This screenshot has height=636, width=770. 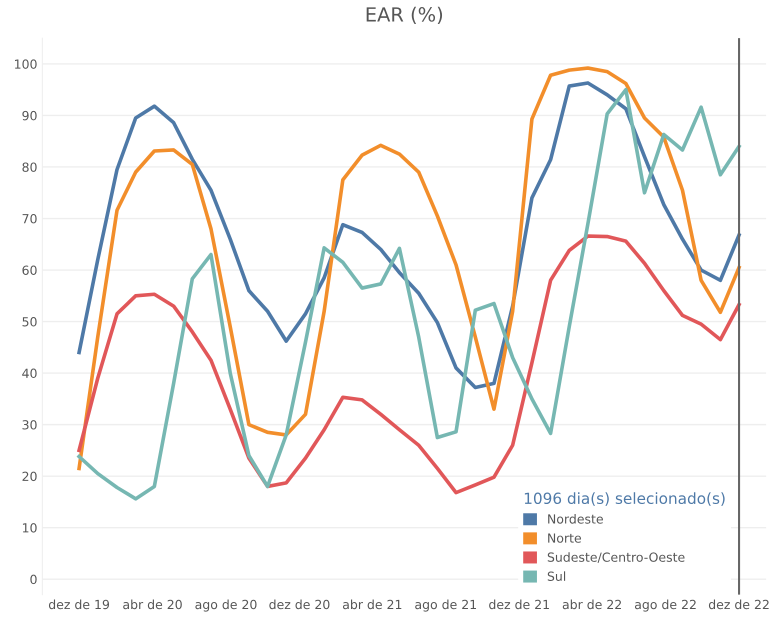 What do you see at coordinates (79, 605) in the screenshot?
I see `x-tick-label: dez de 19` at bounding box center [79, 605].